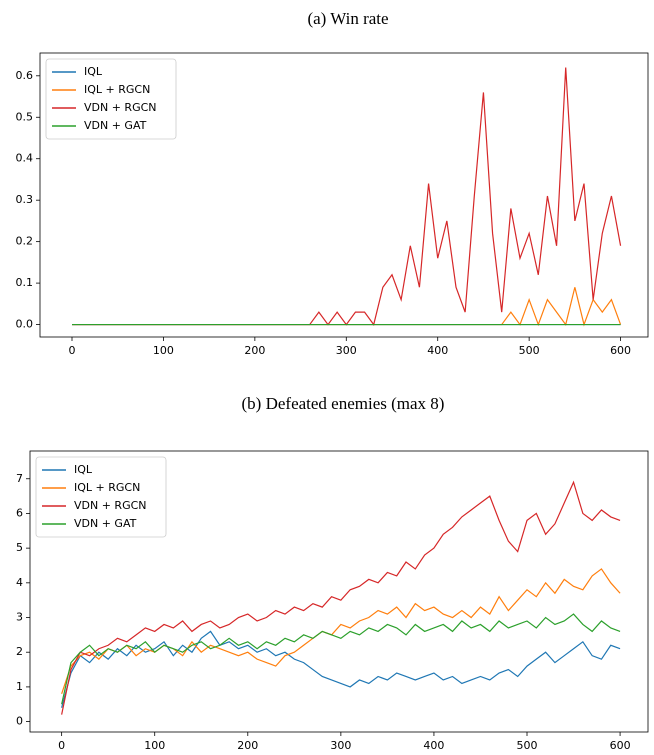 Image resolution: width=654 pixels, height=755 pixels. Describe the element at coordinates (25, 158) in the screenshot. I see `y-tick-label: 0.4` at that location.